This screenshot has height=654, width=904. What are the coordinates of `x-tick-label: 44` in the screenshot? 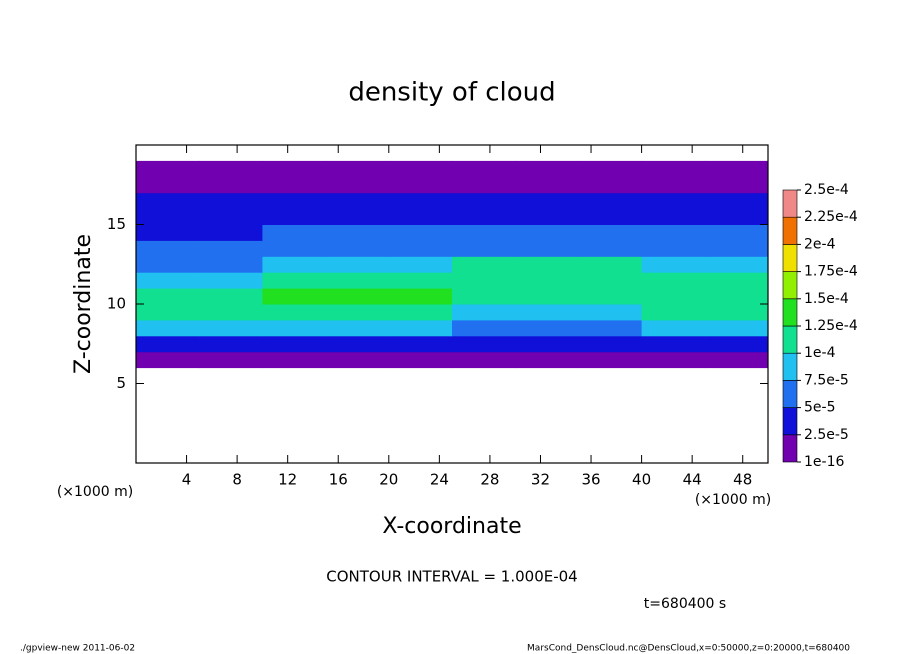 It's located at (692, 480).